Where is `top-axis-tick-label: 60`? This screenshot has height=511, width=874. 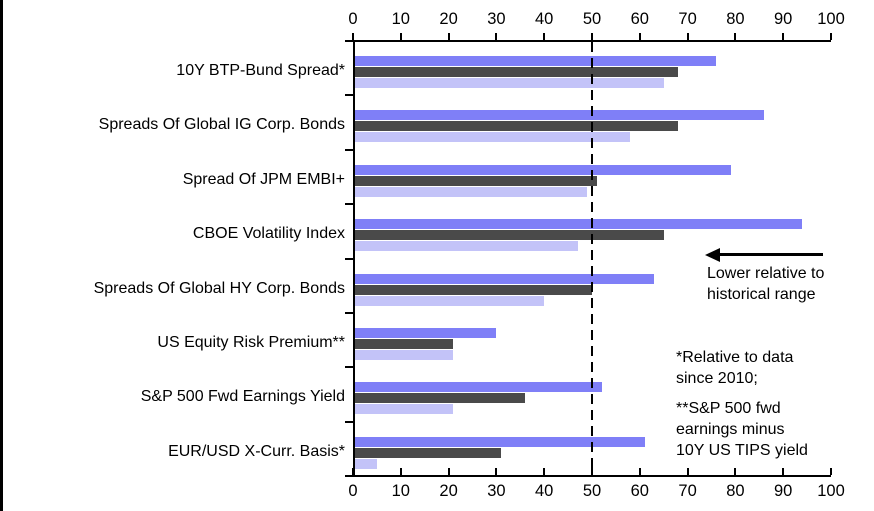 top-axis-tick-label: 60 is located at coordinates (639, 19).